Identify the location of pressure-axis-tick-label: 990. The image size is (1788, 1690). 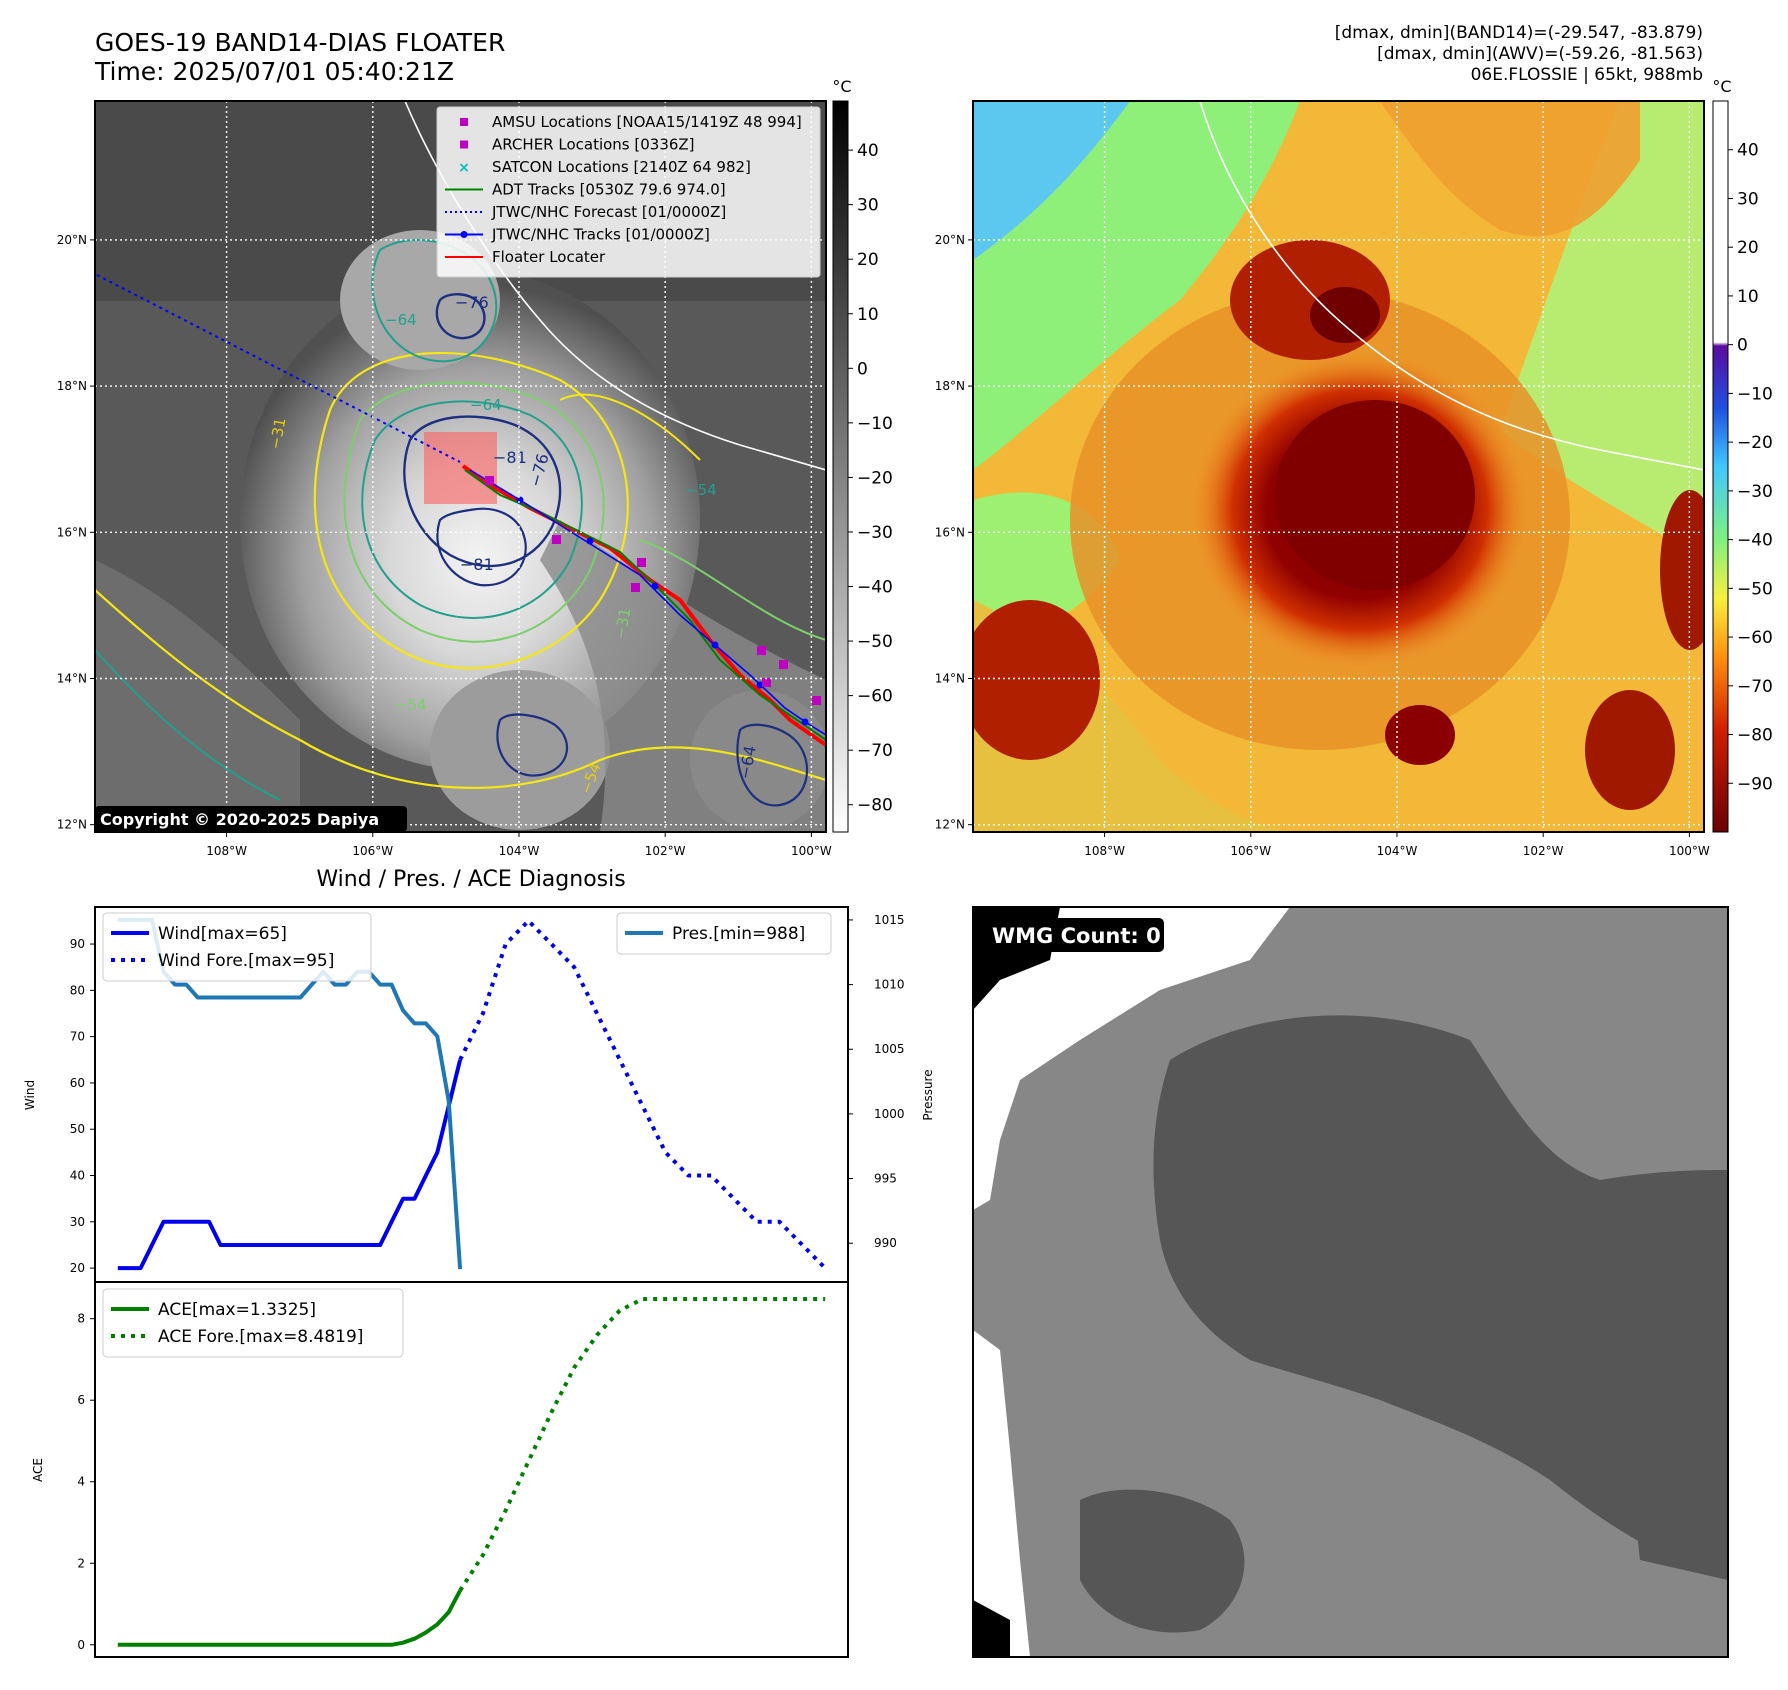
(885, 1243).